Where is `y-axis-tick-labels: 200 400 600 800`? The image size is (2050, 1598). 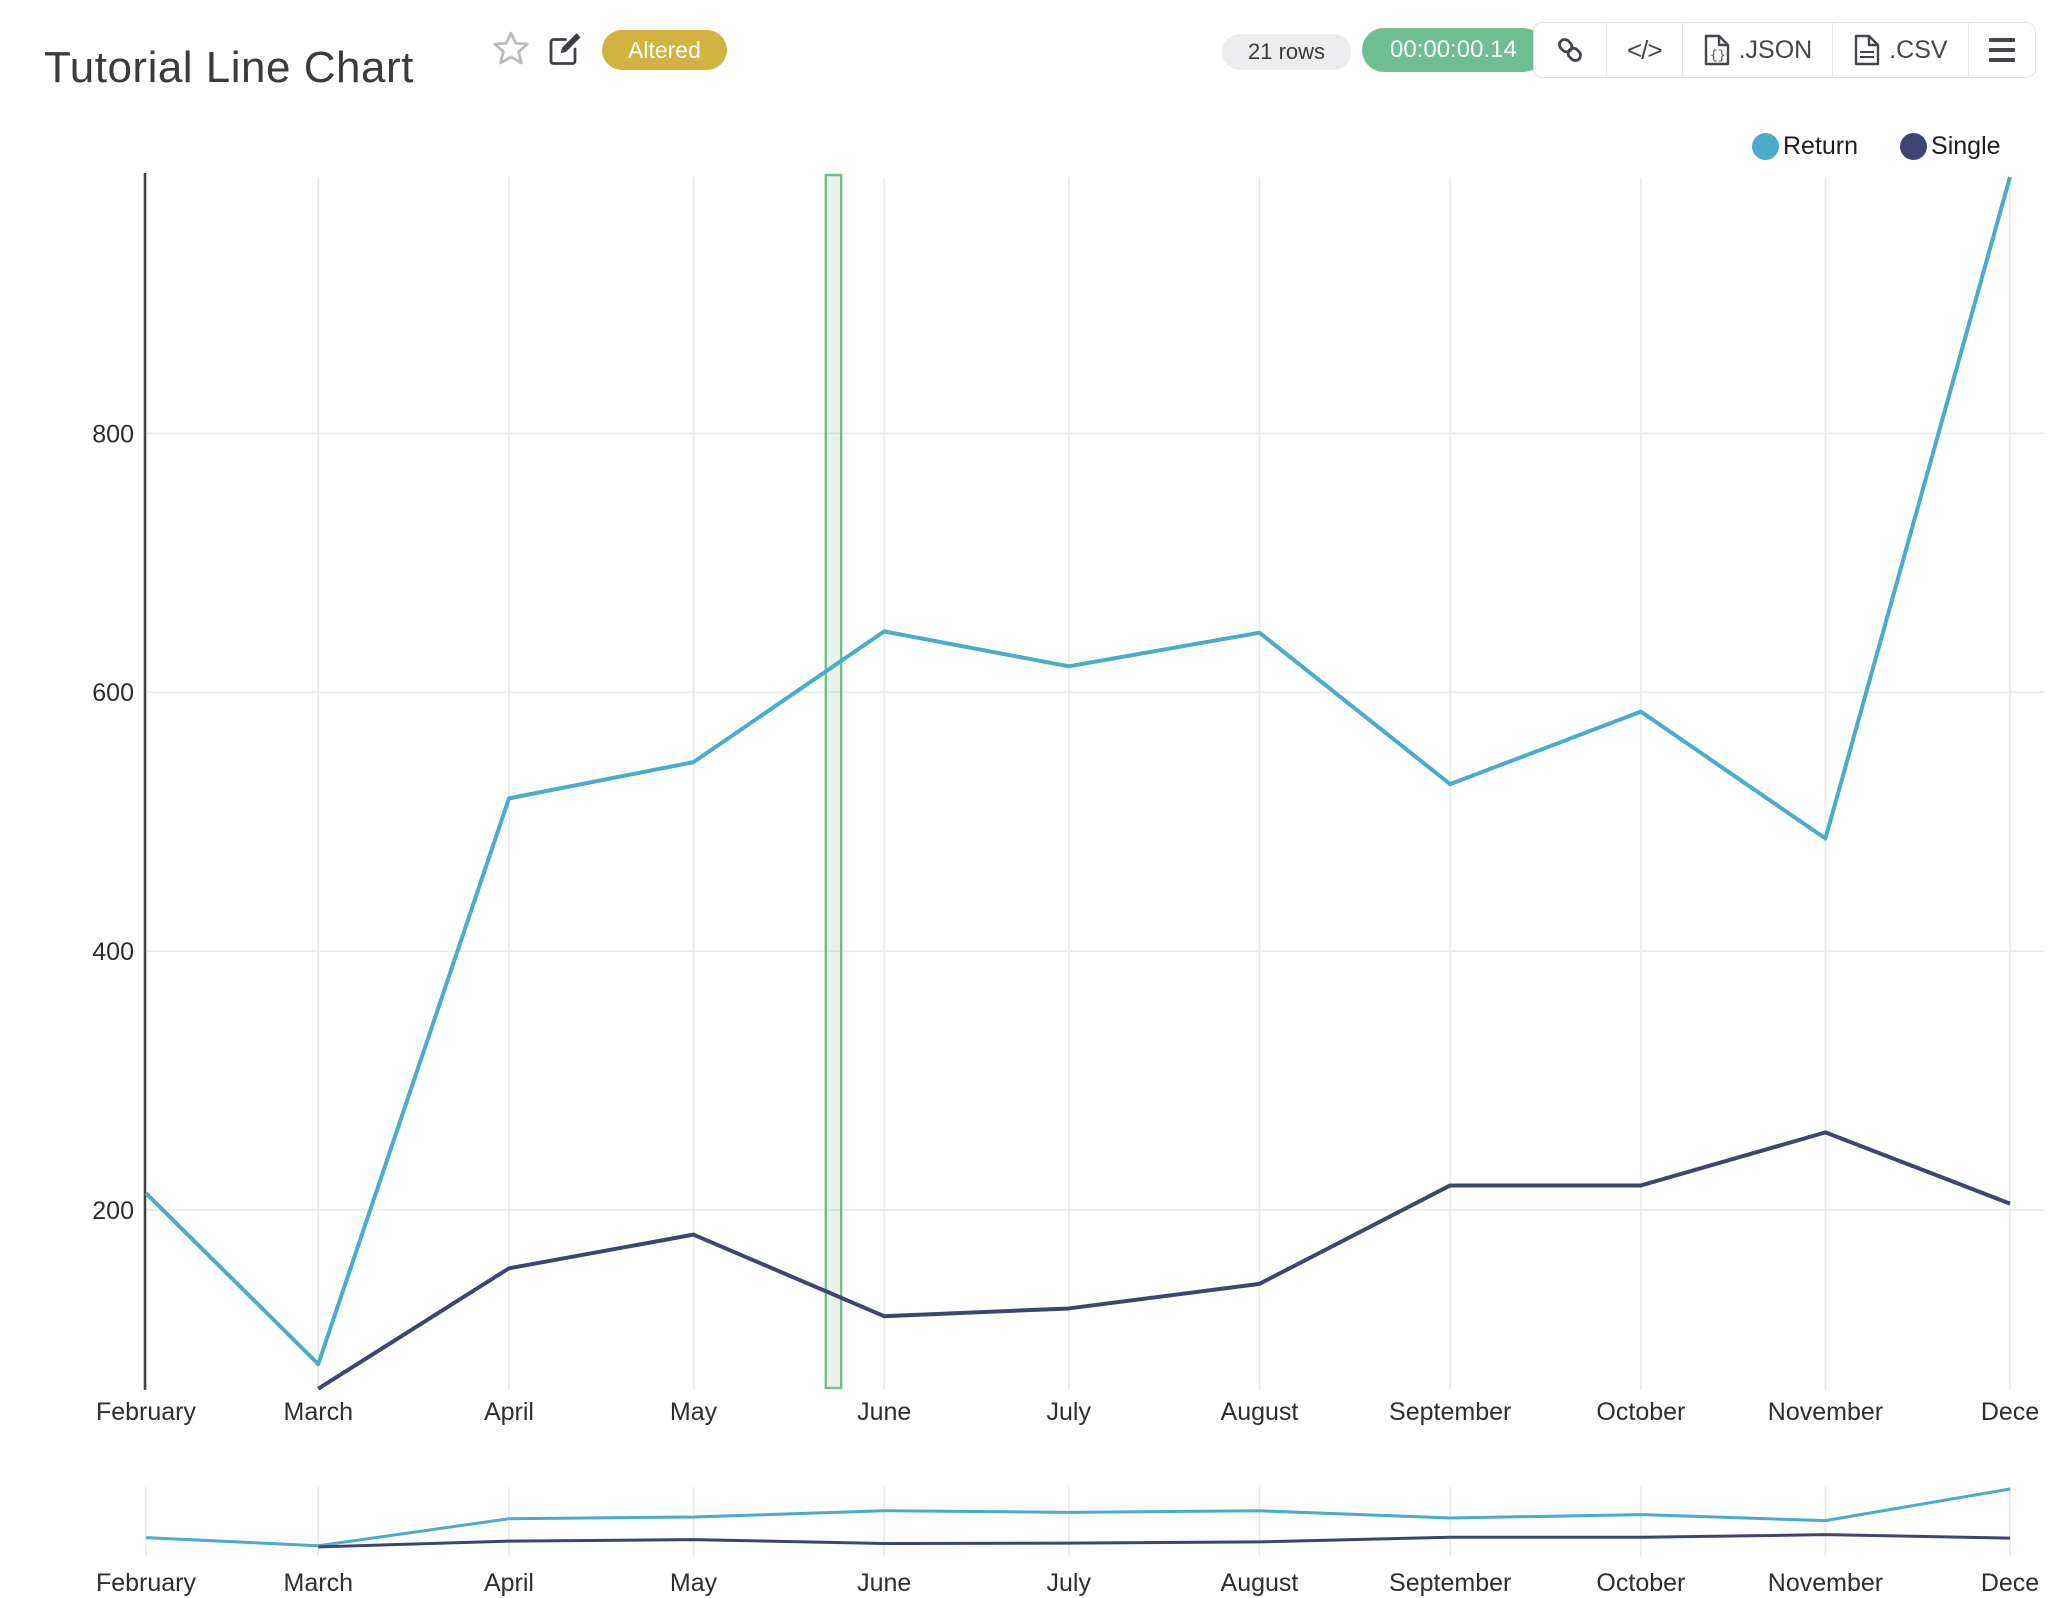
y-axis-tick-labels: 200 400 600 800 is located at coordinates (113, 822).